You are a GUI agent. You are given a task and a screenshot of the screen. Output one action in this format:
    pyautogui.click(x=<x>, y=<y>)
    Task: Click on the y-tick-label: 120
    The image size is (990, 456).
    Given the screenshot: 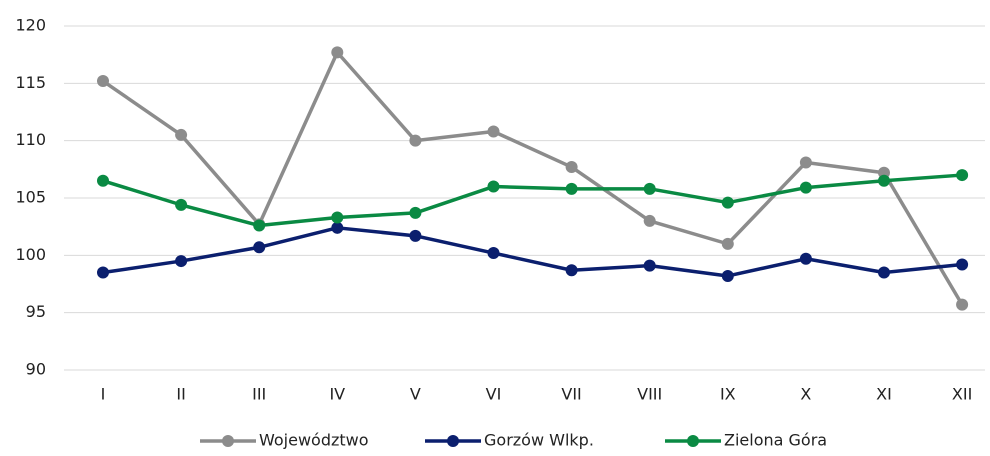 What is the action you would take?
    pyautogui.click(x=30, y=25)
    